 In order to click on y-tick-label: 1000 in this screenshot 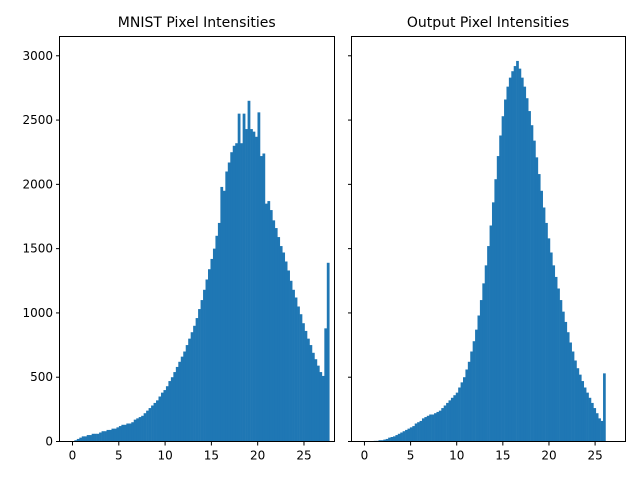, I will do `click(37, 313)`.